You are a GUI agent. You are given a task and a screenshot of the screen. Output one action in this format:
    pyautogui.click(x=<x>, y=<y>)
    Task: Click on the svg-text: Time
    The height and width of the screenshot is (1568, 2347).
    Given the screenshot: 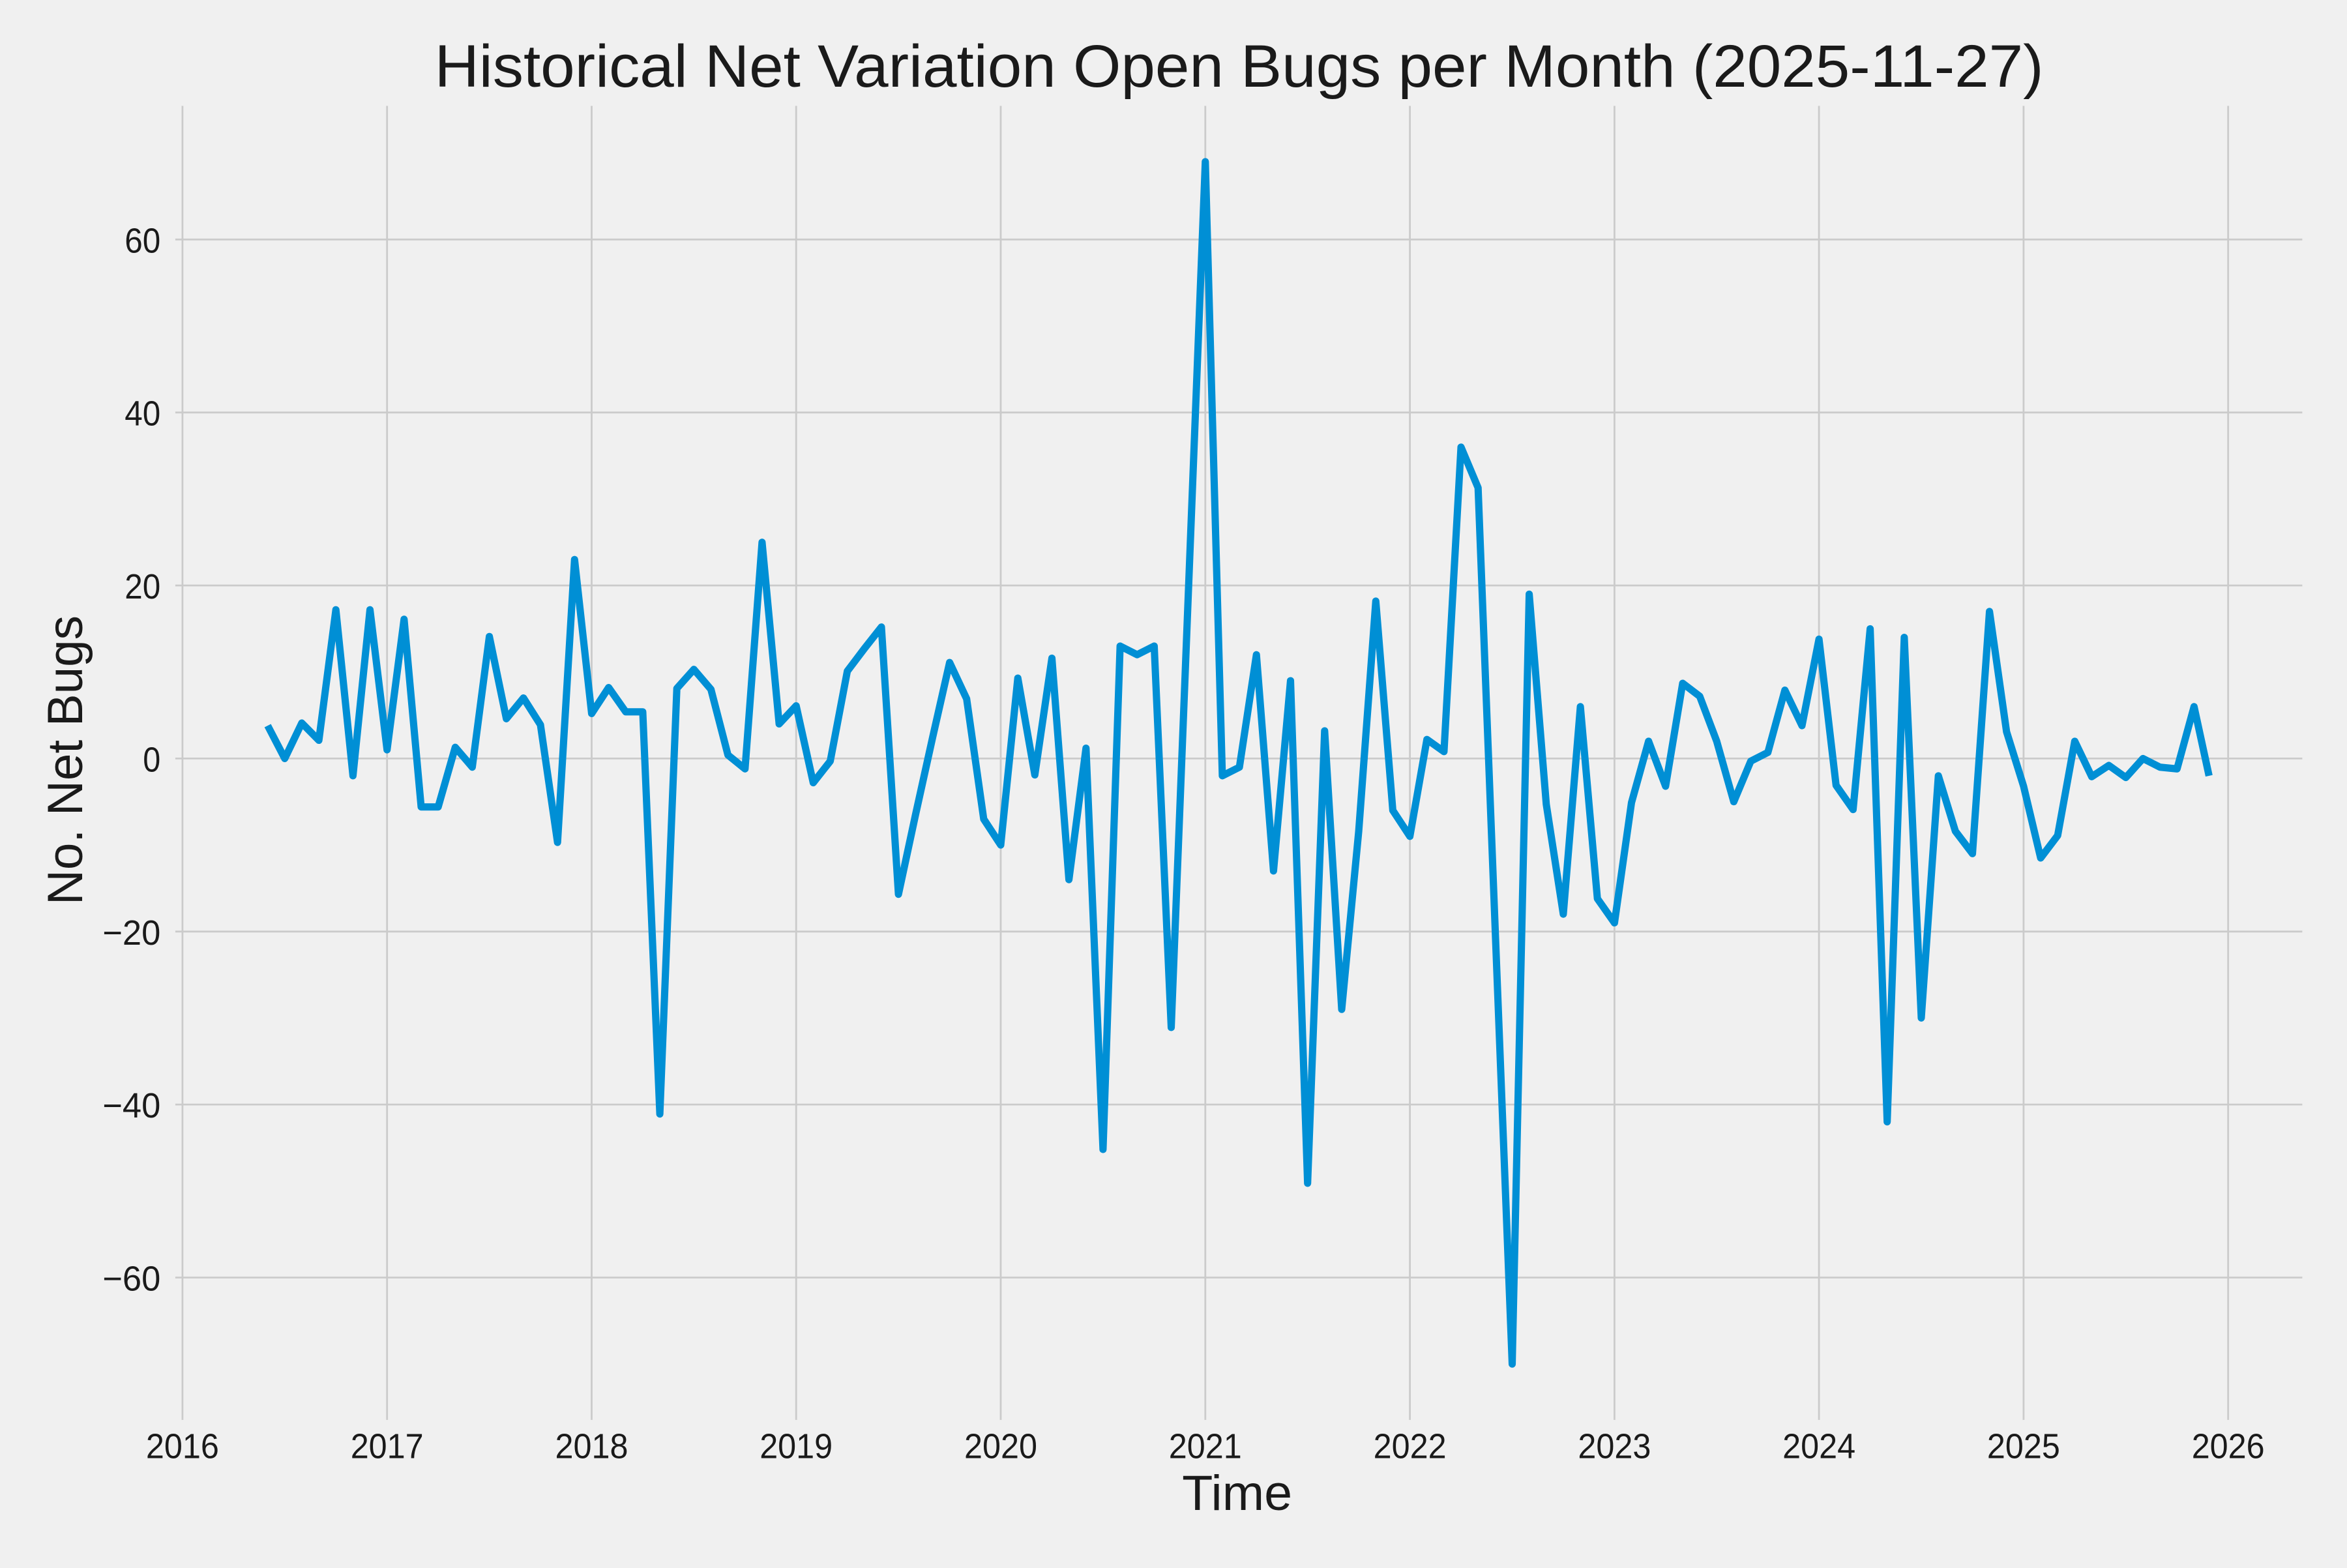 What is the action you would take?
    pyautogui.click(x=1237, y=1493)
    